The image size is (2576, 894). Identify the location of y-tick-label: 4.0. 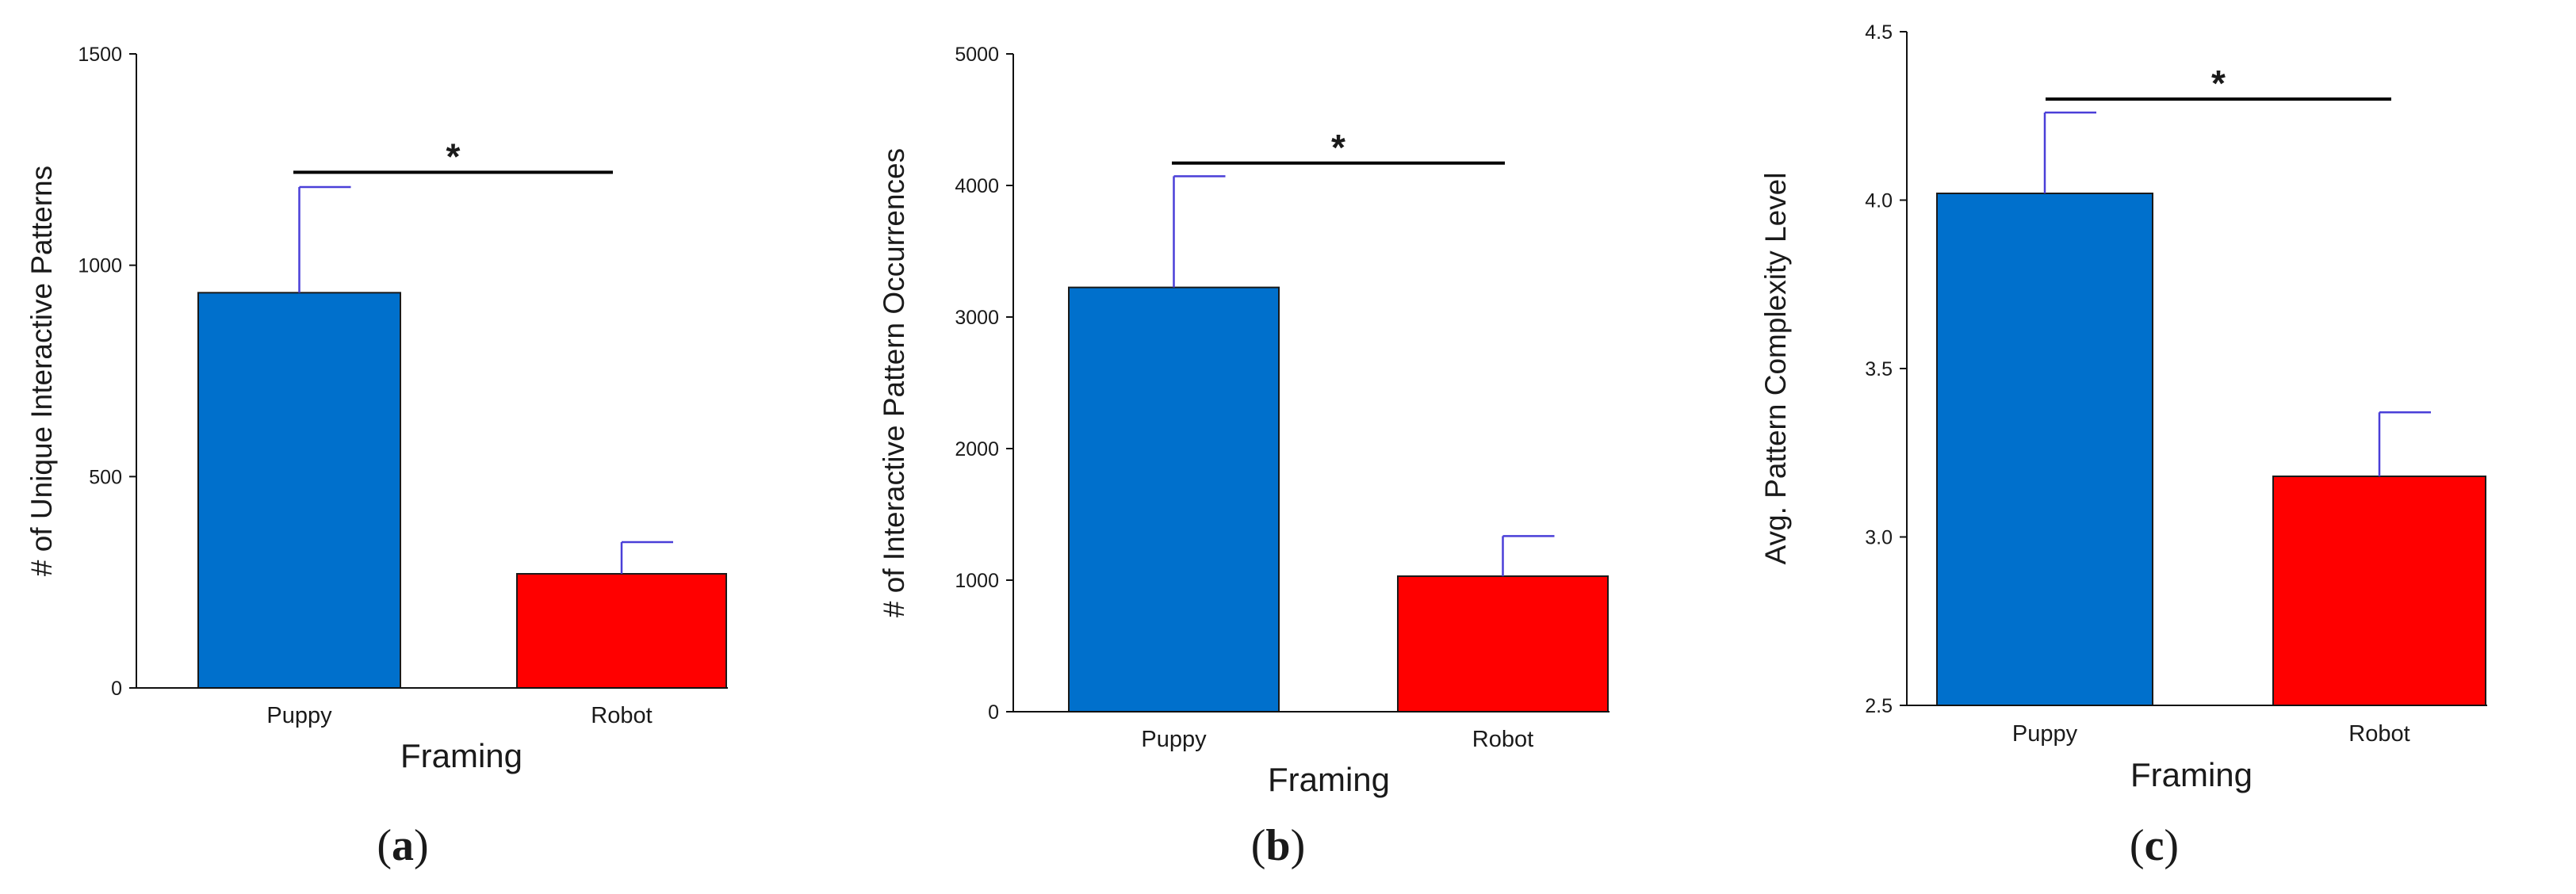
(1879, 201).